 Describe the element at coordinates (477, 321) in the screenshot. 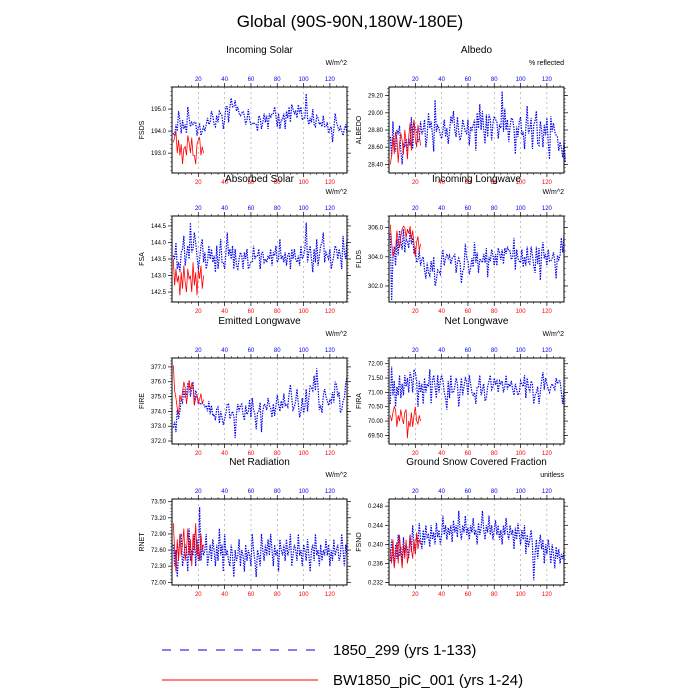

I see `panel-title: Net Longwave` at that location.